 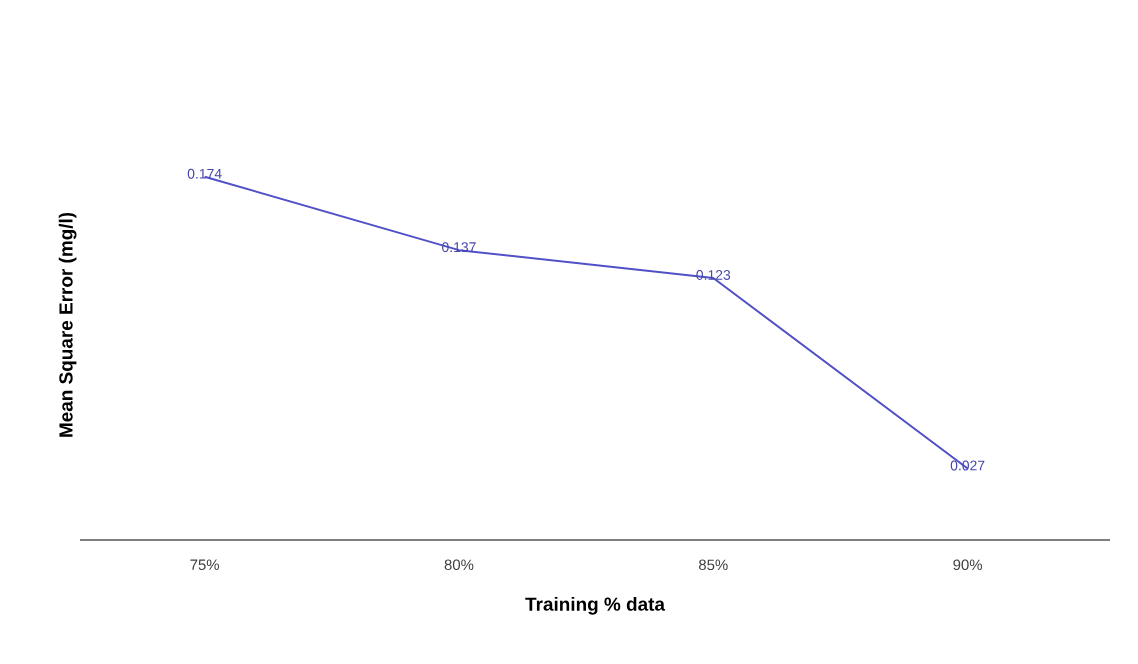 I want to click on data-label: 0.174, so click(x=204, y=173).